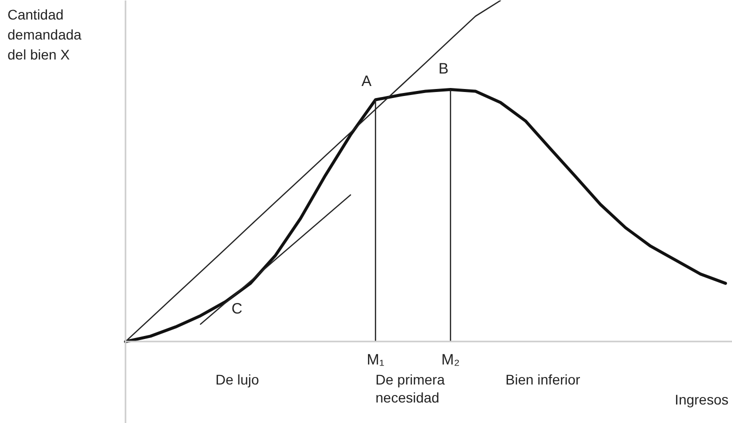 This screenshot has height=423, width=732. Describe the element at coordinates (410, 389) in the screenshot. I see `text: De primera necesidad` at that location.